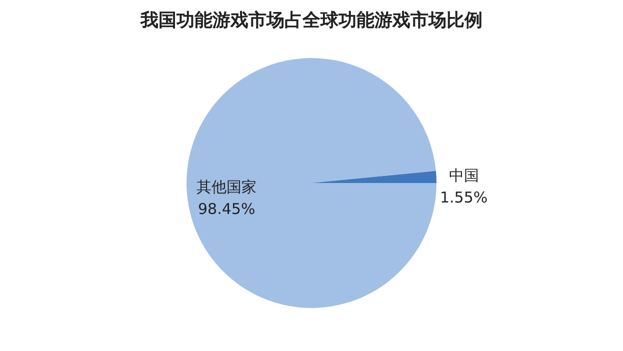  I want to click on data-label: 98.45%, so click(227, 209).